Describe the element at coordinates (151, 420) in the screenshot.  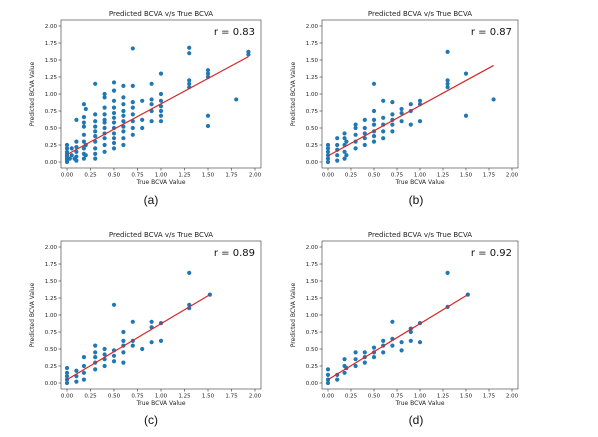
I see `panel-caption: (c)` at that location.